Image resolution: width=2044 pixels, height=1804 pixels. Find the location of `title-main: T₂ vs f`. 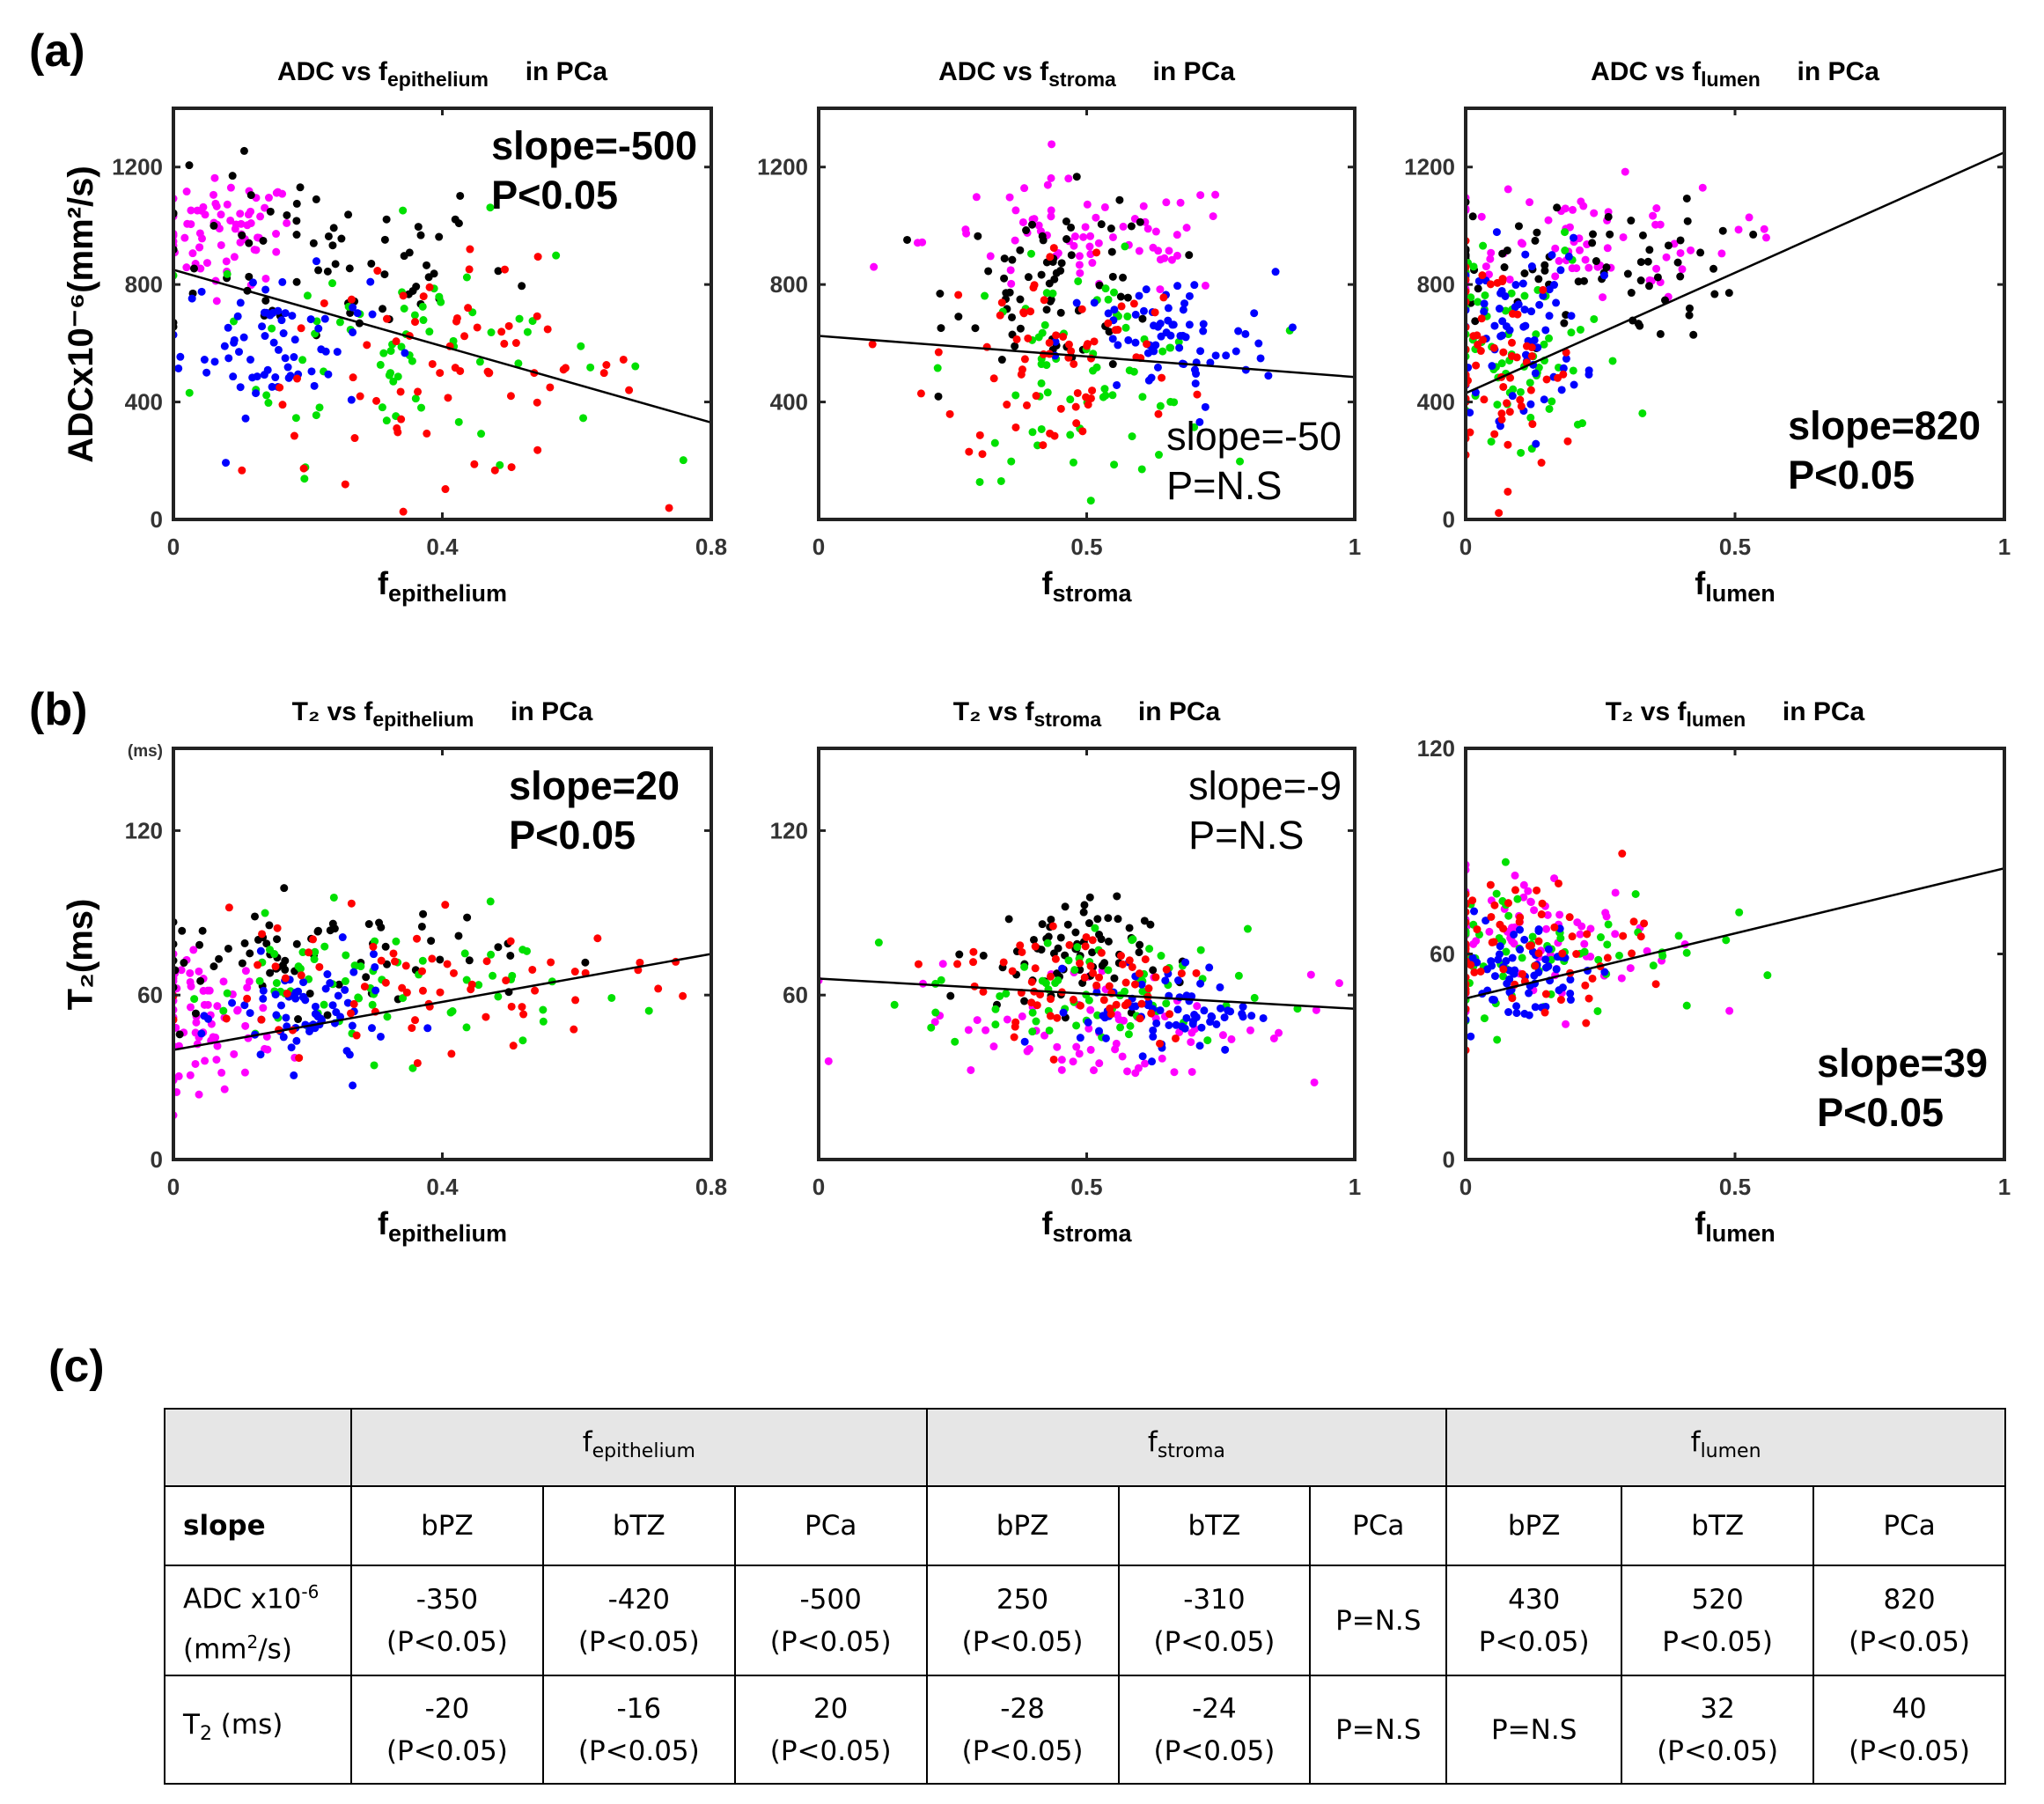

title-main: T₂ vs f is located at coordinates (1646, 711).